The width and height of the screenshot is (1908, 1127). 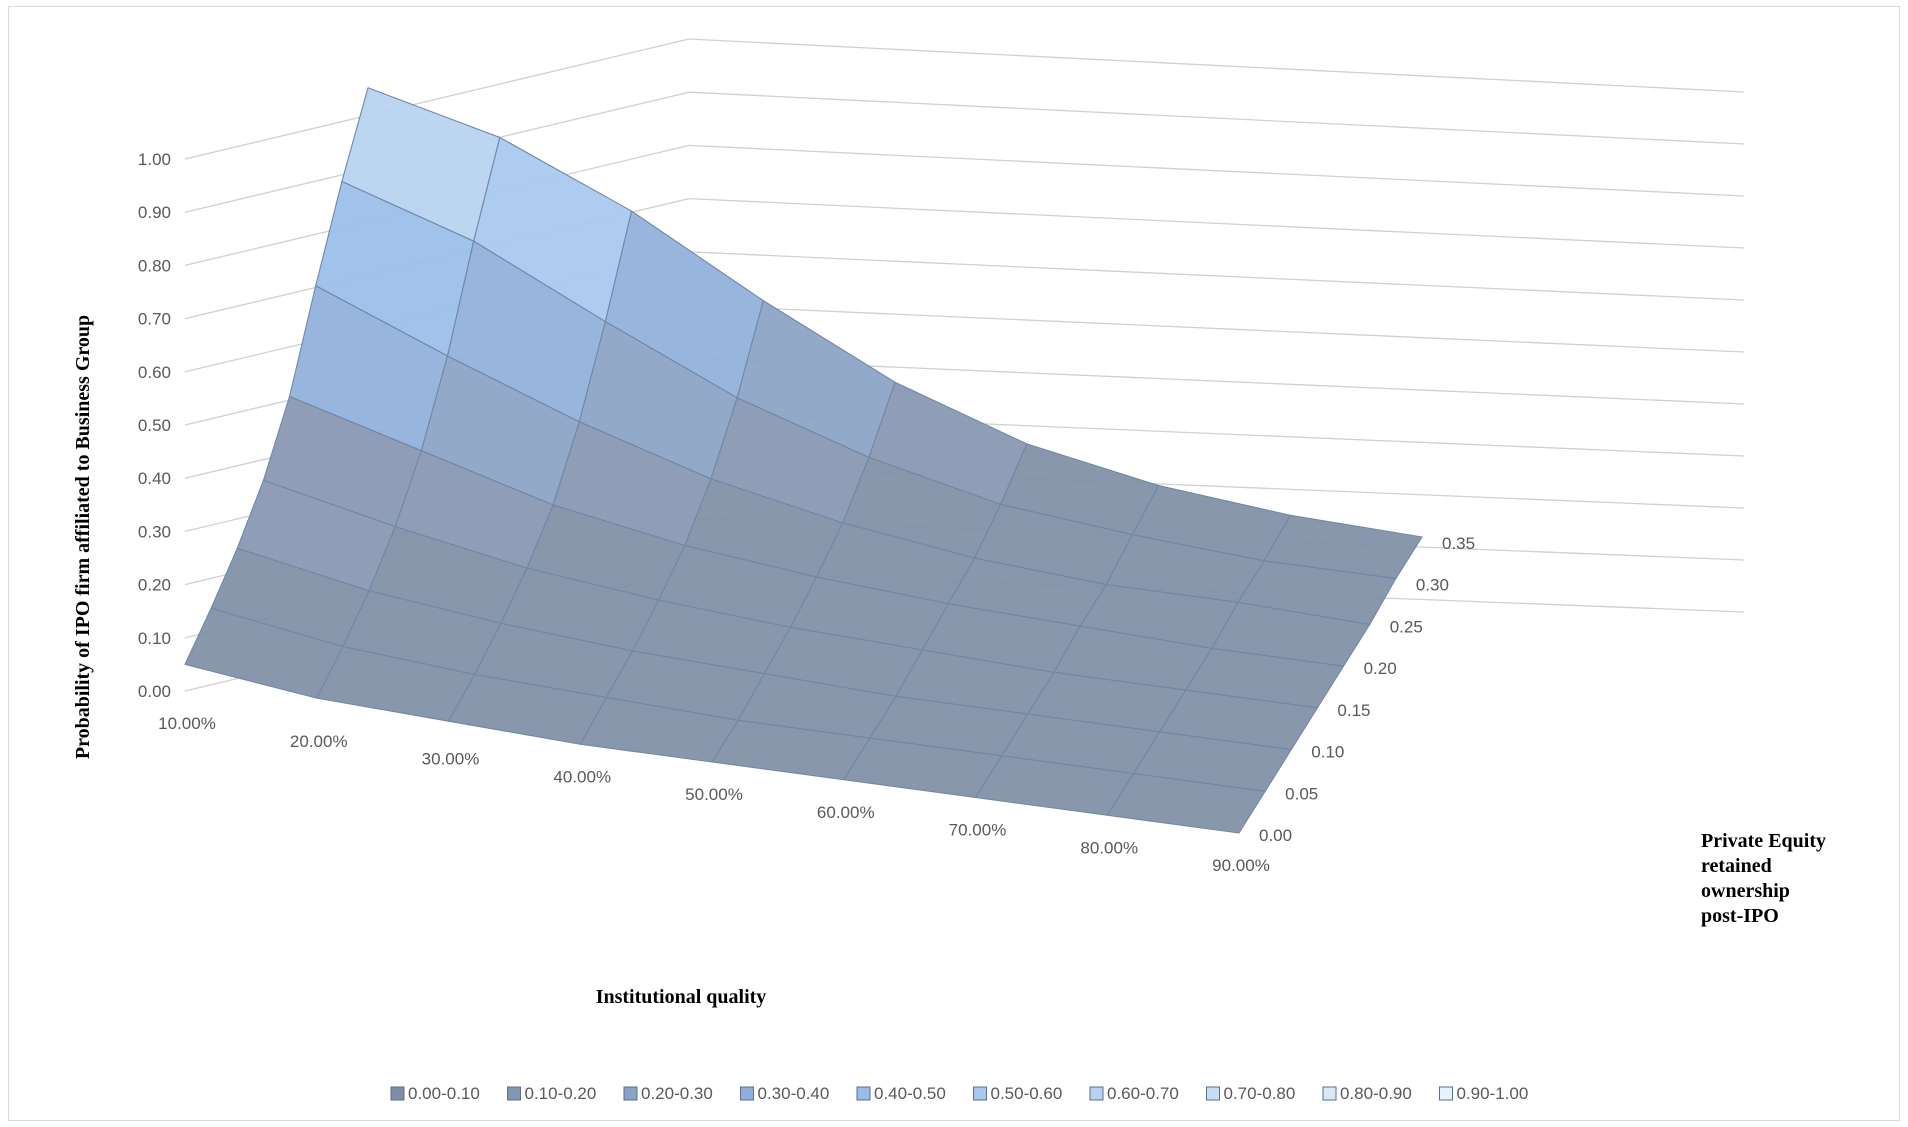 What do you see at coordinates (978, 830) in the screenshot?
I see `x-tick-label: 70.00%` at bounding box center [978, 830].